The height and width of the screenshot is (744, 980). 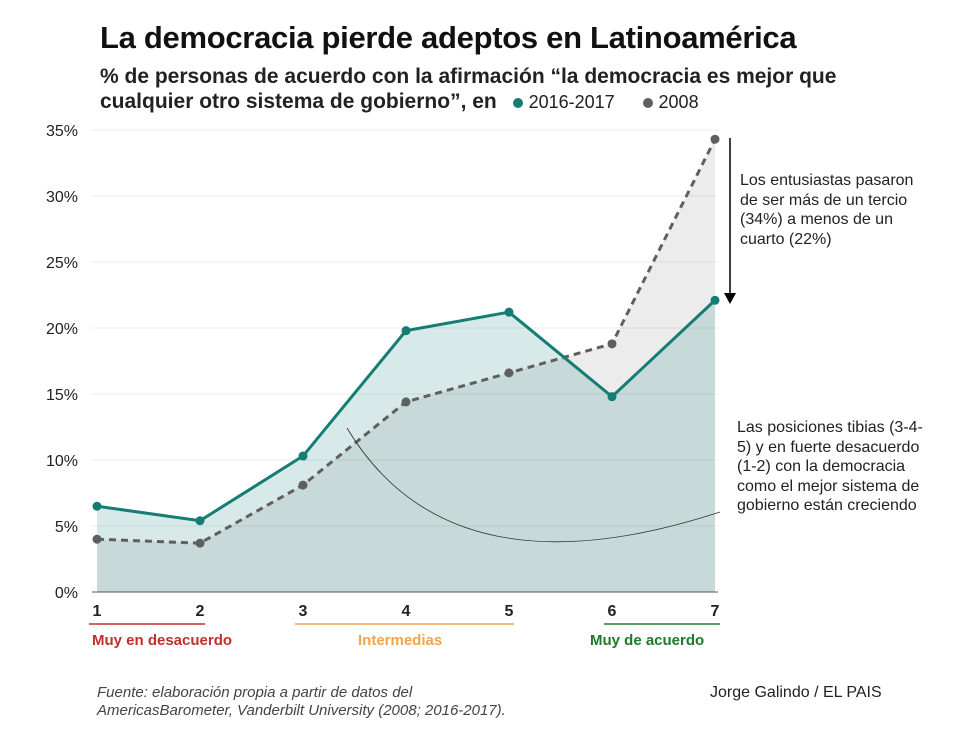 I want to click on x-tick-label: 2, so click(x=200, y=611).